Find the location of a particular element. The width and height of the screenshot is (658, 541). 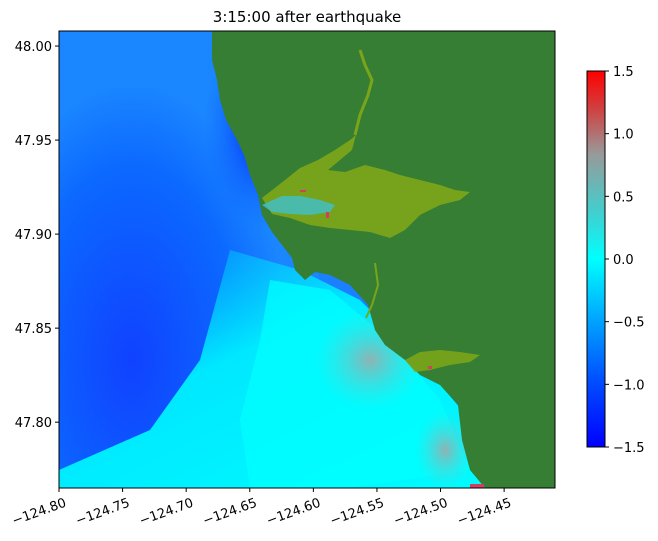

colorbar-gradient is located at coordinates (596, 259).